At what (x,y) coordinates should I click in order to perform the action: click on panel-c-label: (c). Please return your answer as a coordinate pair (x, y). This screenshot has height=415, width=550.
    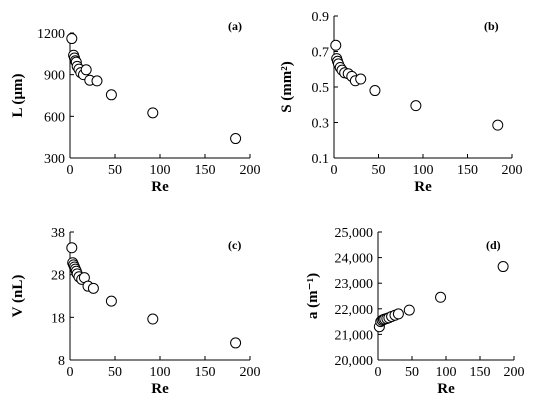
    Looking at the image, I should click on (234, 245).